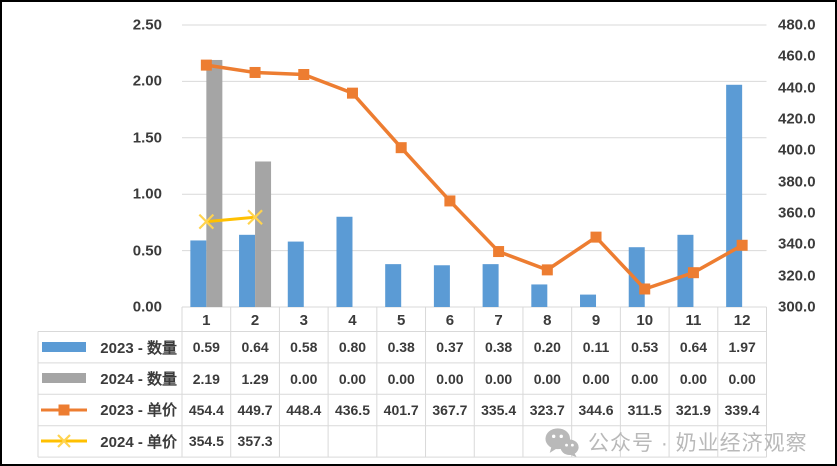 The width and height of the screenshot is (837, 466). I want to click on legend-item-1: 2024 - 数量, so click(109, 378).